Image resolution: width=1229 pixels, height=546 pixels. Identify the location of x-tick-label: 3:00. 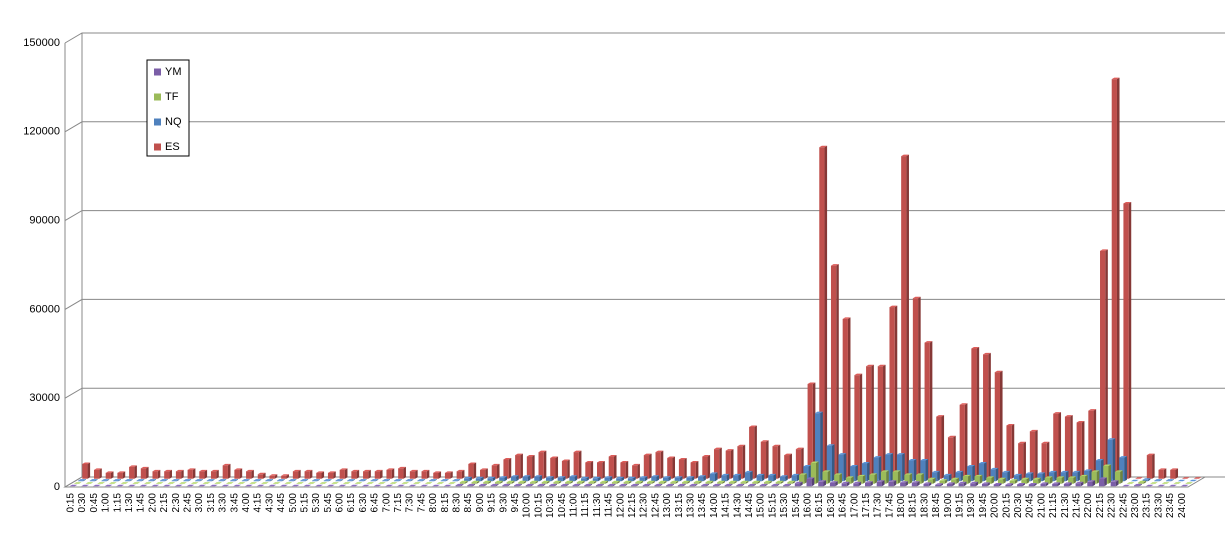
(199, 503).